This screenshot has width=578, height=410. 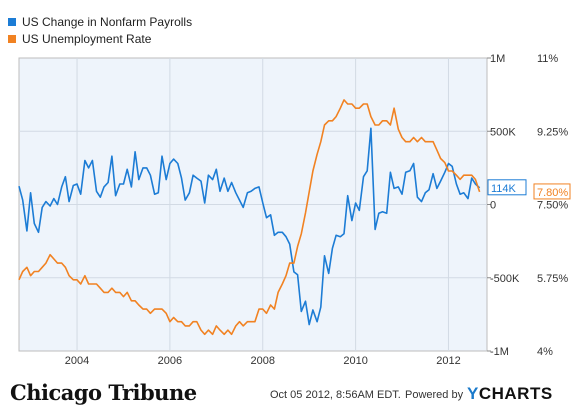 I want to click on tick-label-right: 7.50%, so click(x=552, y=206).